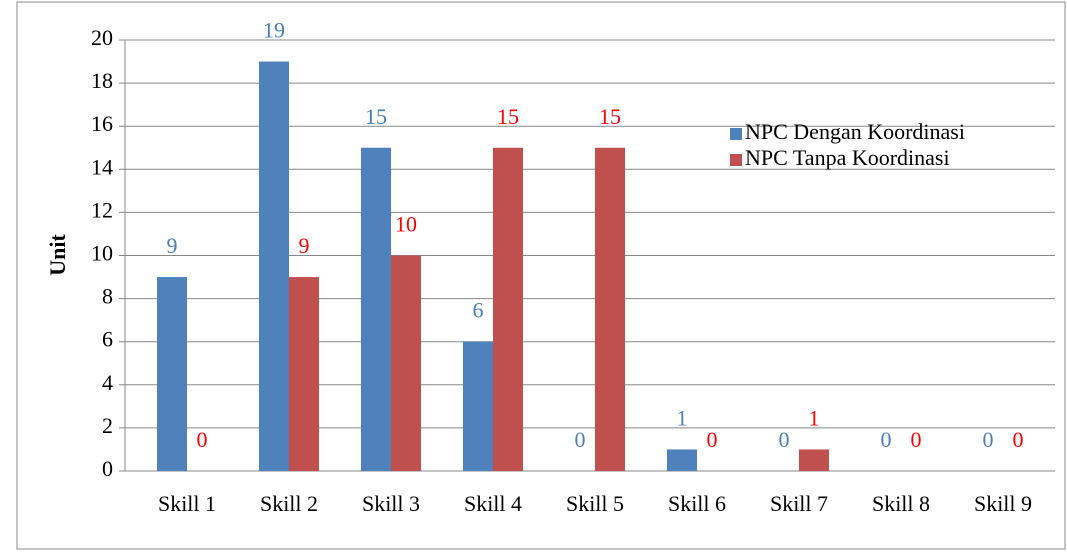 The height and width of the screenshot is (552, 1067). I want to click on y-tick-label: 2, so click(107, 425).